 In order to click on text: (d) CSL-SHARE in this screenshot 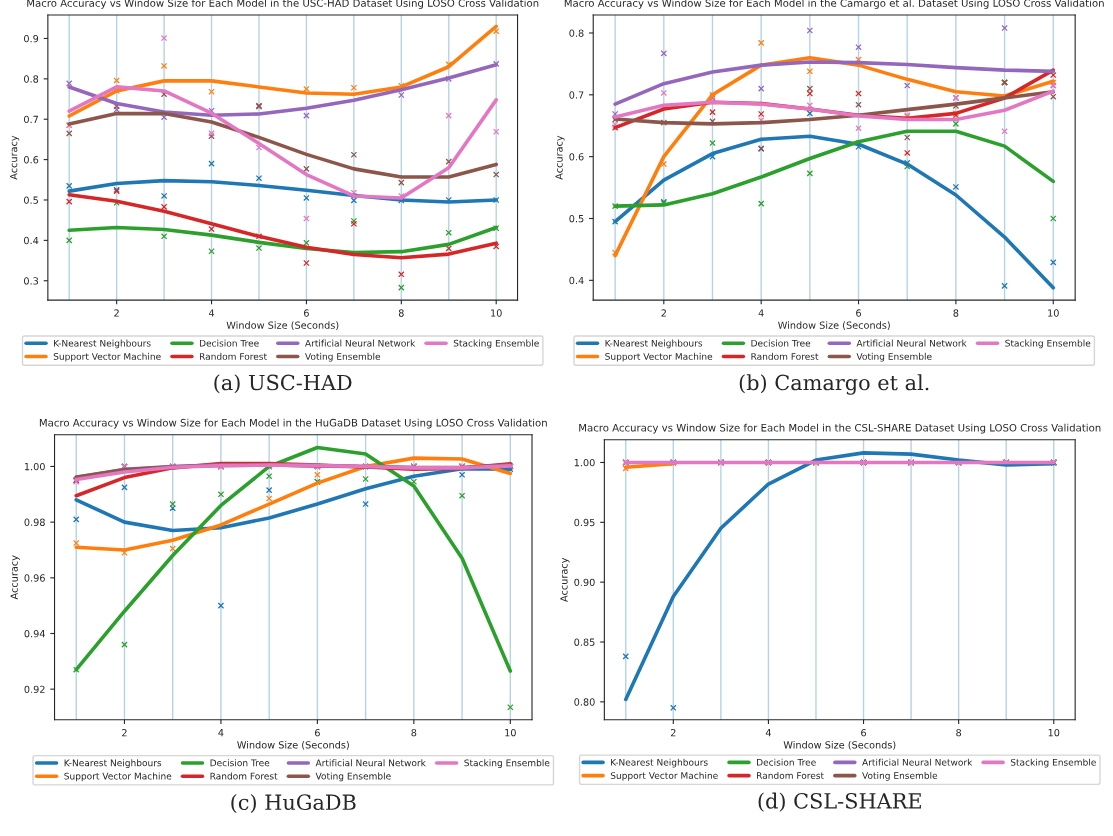, I will do `click(839, 802)`.